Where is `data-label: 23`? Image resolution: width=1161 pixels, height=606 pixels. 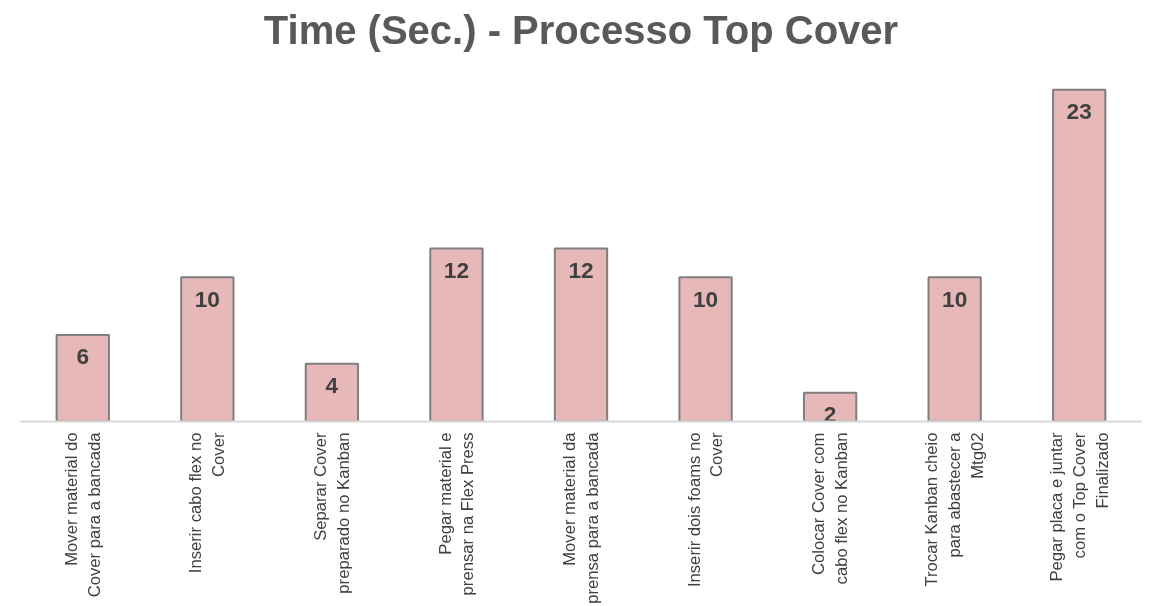 data-label: 23 is located at coordinates (1079, 111).